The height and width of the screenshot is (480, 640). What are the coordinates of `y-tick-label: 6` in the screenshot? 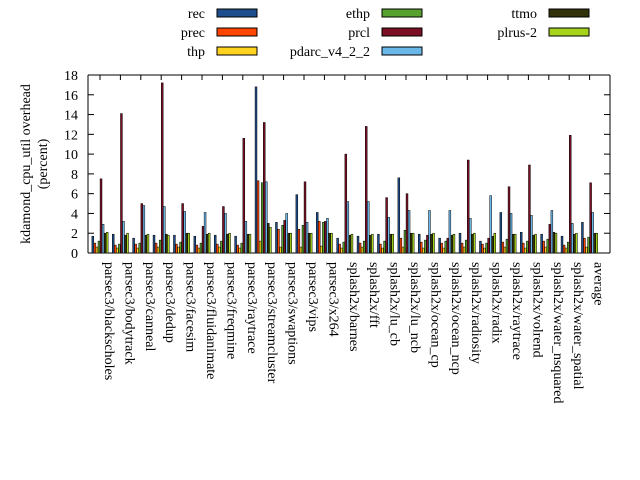 It's located at (74, 195).